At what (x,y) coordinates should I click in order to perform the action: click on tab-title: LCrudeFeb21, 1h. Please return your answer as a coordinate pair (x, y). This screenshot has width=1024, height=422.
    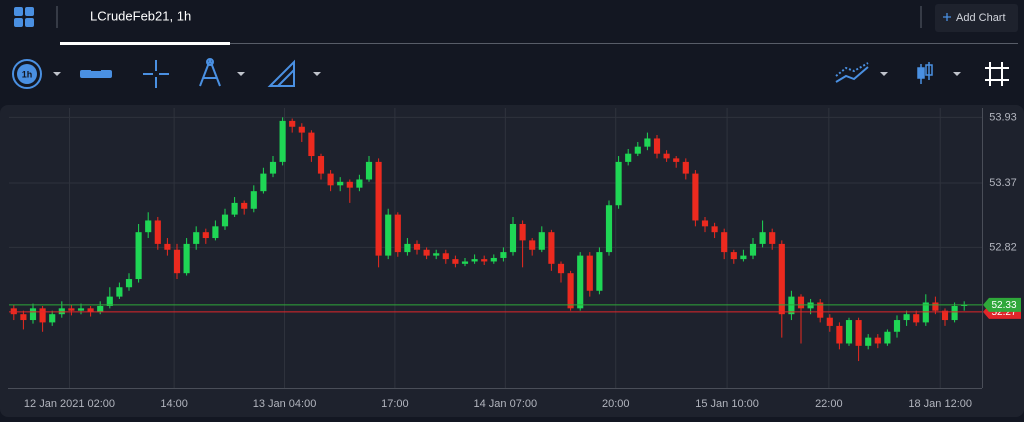
    Looking at the image, I should click on (140, 15).